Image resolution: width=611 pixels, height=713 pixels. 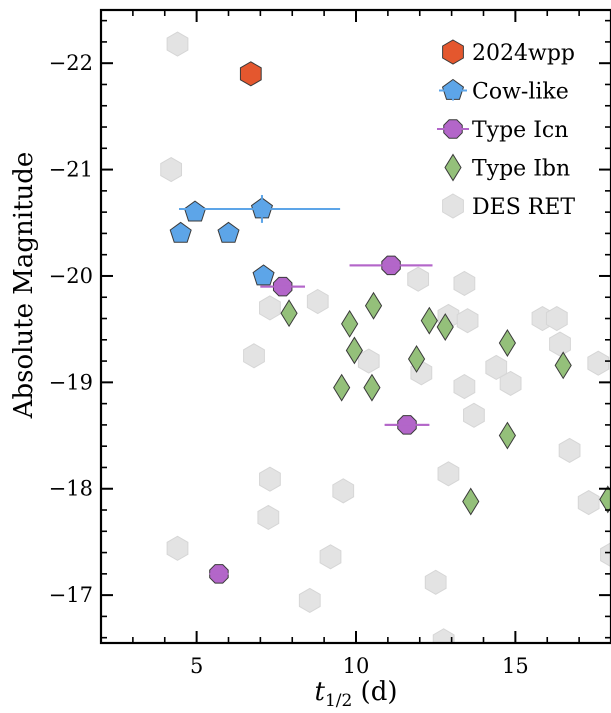 I want to click on legend-label: Type Icn, so click(x=520, y=130).